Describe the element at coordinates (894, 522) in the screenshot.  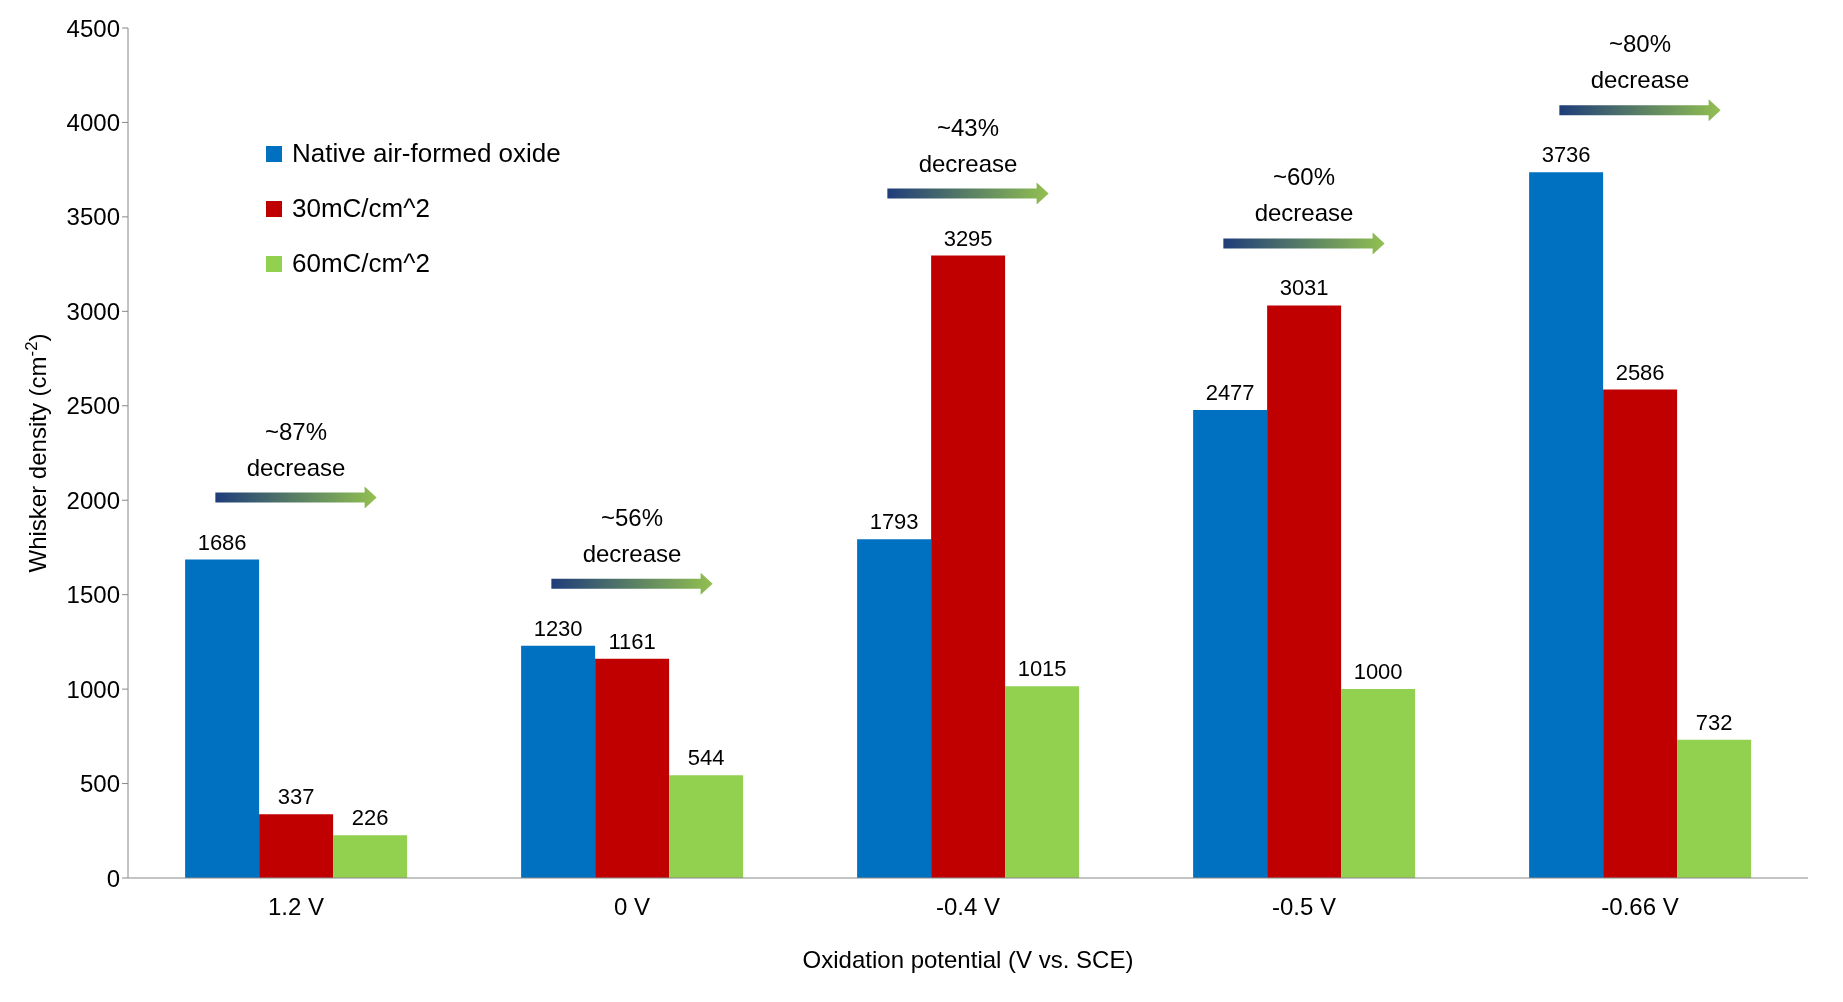
I see `data-label: 1793` at that location.